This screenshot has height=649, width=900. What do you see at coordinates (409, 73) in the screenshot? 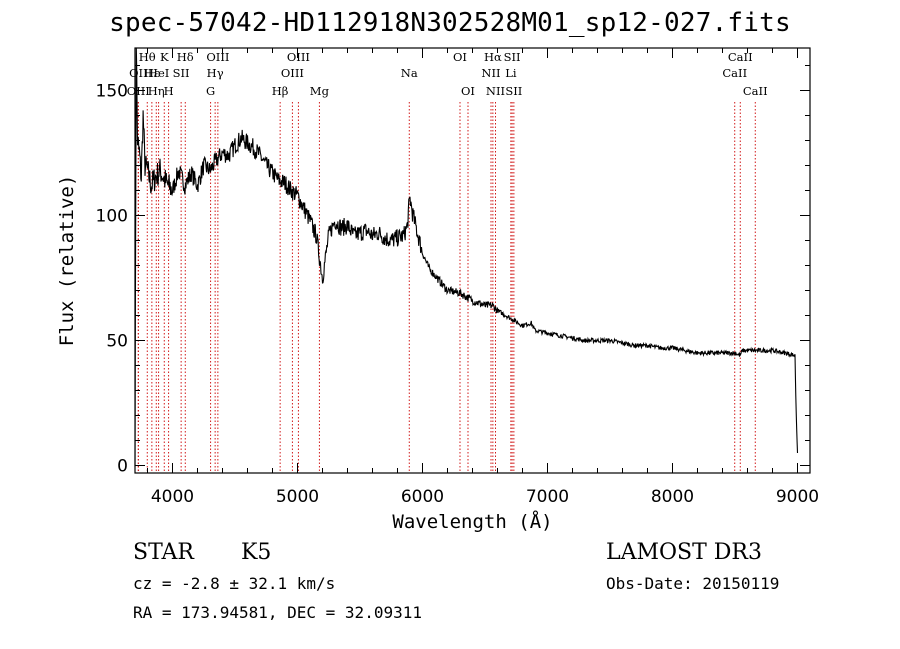
I see `line-label-na: Na` at bounding box center [409, 73].